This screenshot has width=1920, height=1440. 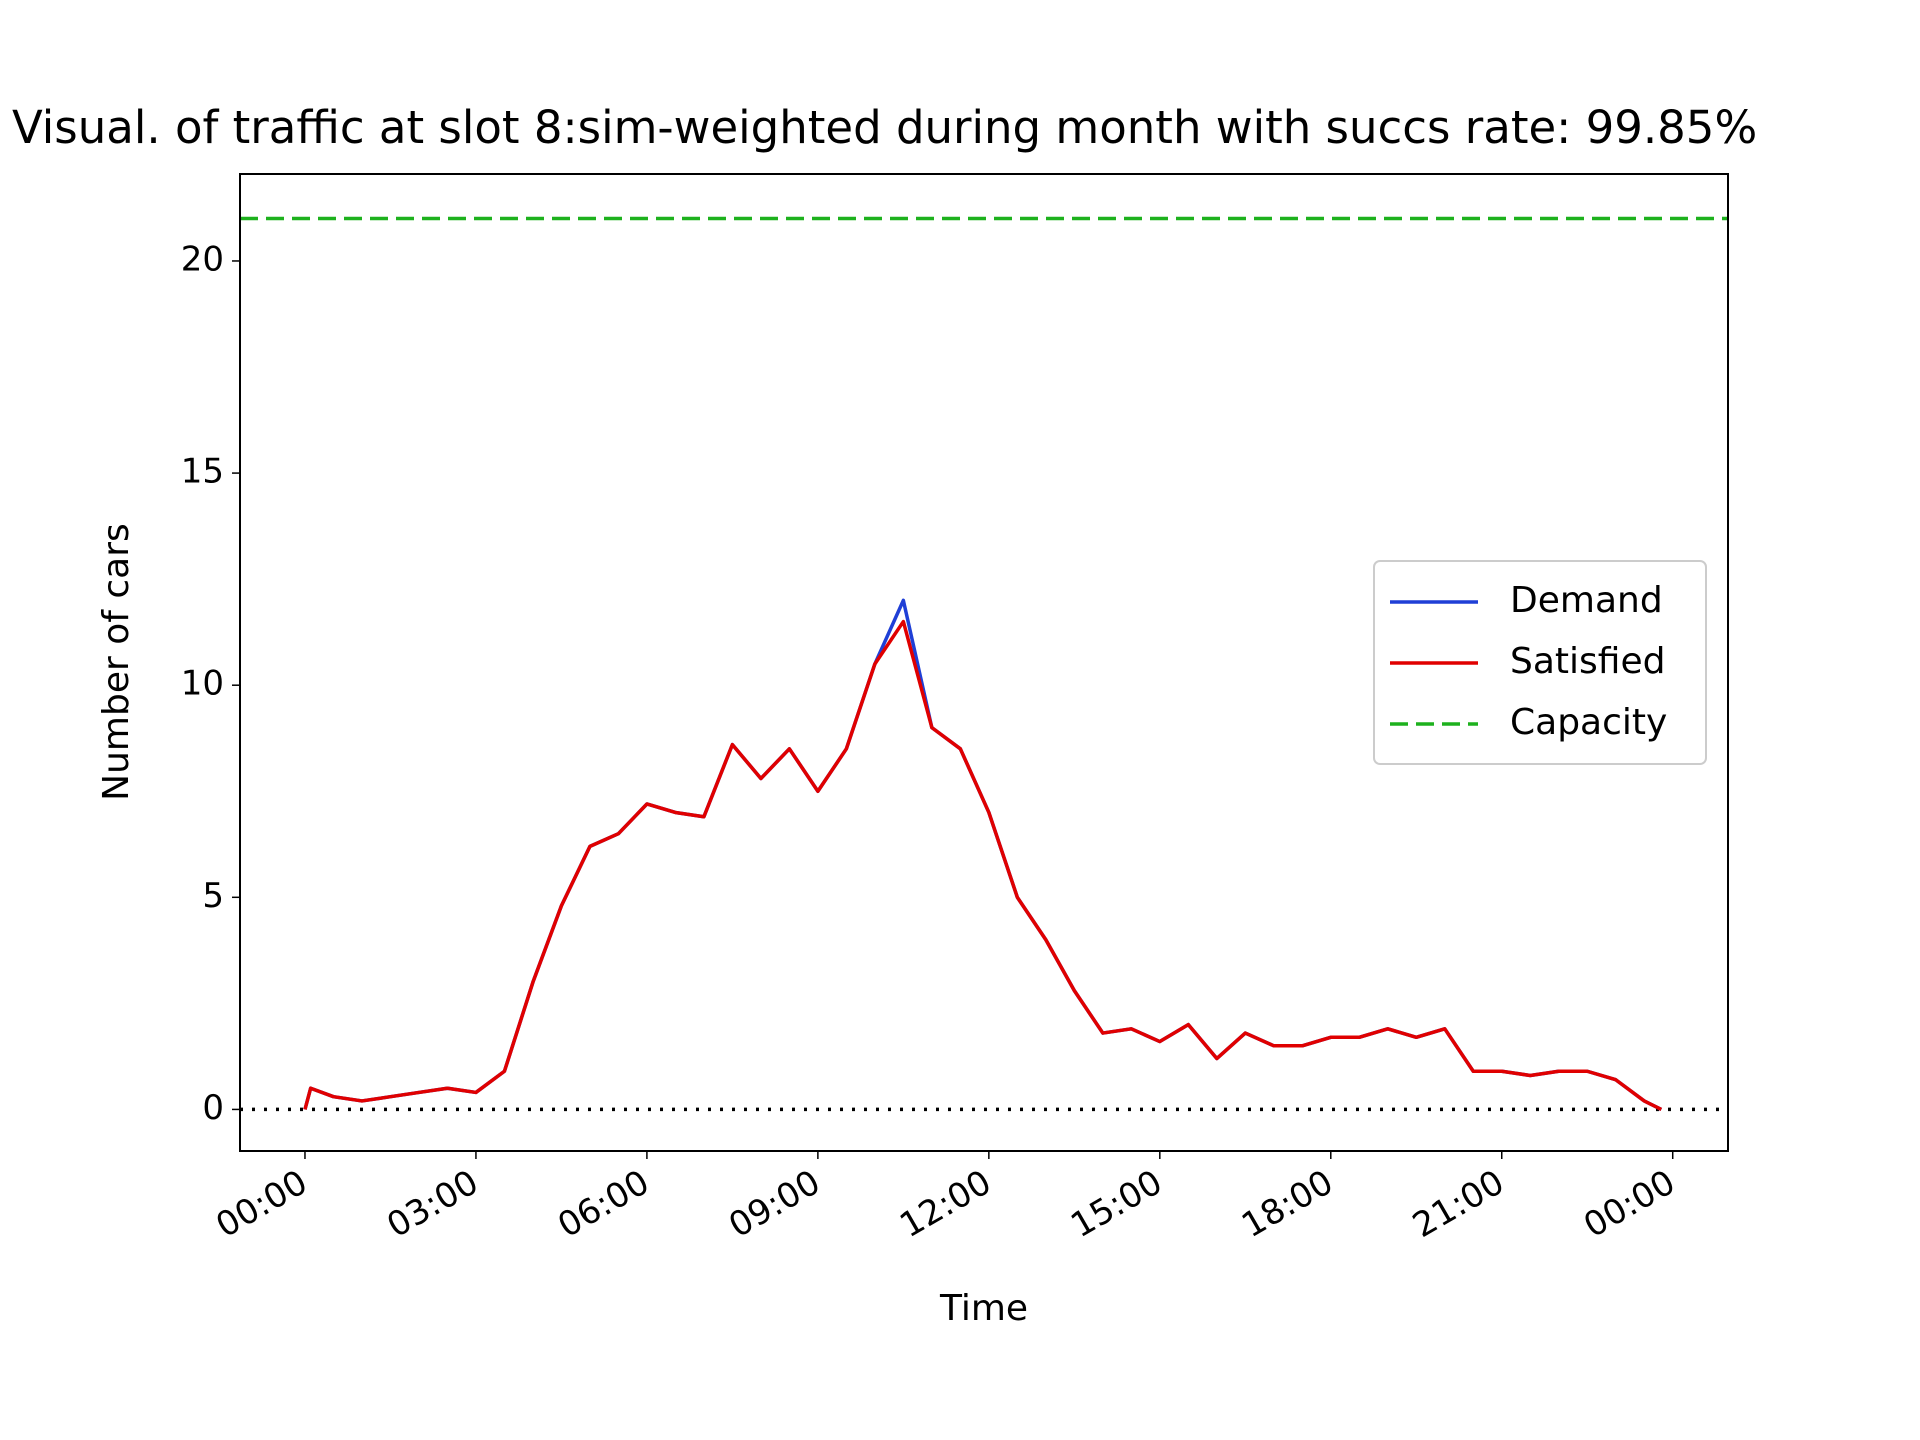 I want to click on x-axis-label: Time, so click(x=983, y=1308).